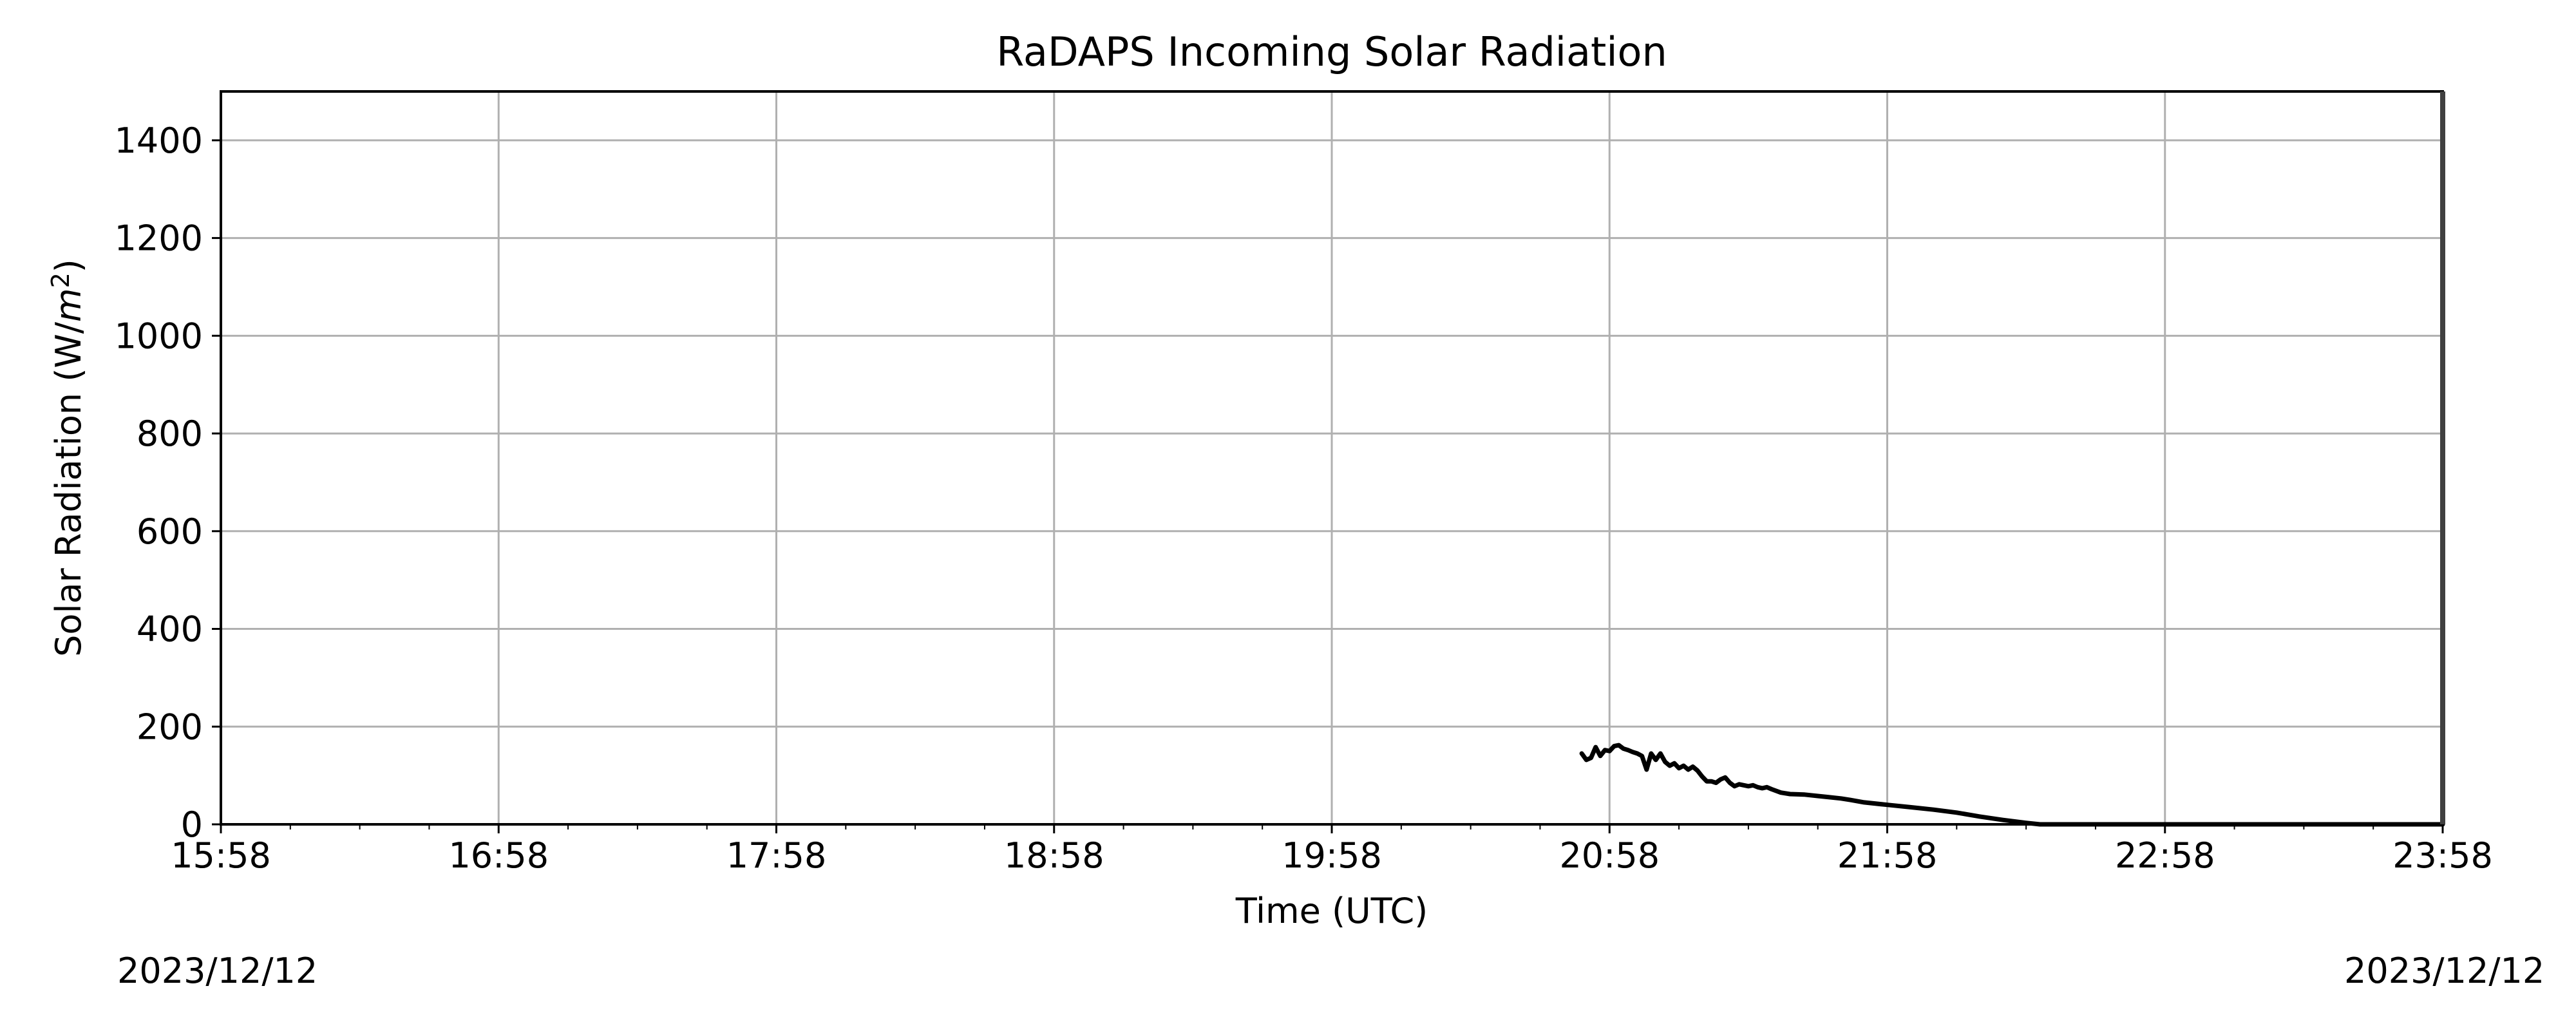  What do you see at coordinates (60, 280) in the screenshot?
I see `y-axis-label-exponent: 2` at bounding box center [60, 280].